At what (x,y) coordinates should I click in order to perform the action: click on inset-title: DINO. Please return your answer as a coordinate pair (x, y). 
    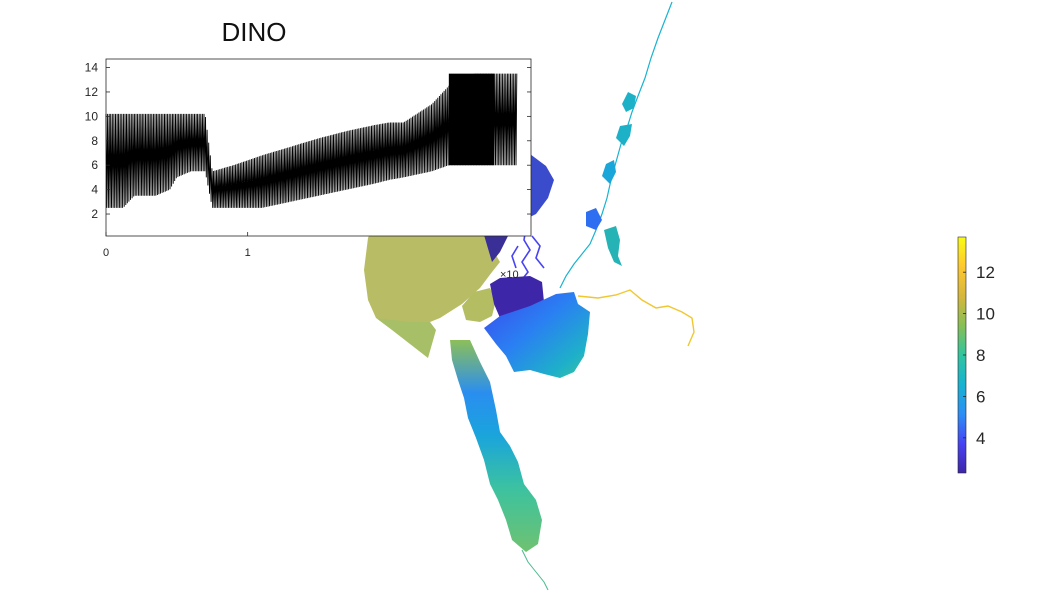
    Looking at the image, I should click on (254, 32).